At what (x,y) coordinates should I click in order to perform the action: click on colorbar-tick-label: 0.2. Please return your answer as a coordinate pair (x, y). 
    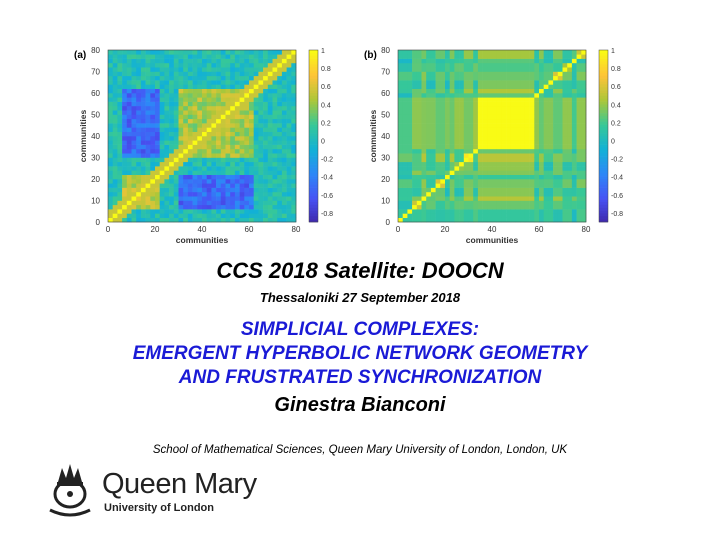
    Looking at the image, I should click on (326, 123).